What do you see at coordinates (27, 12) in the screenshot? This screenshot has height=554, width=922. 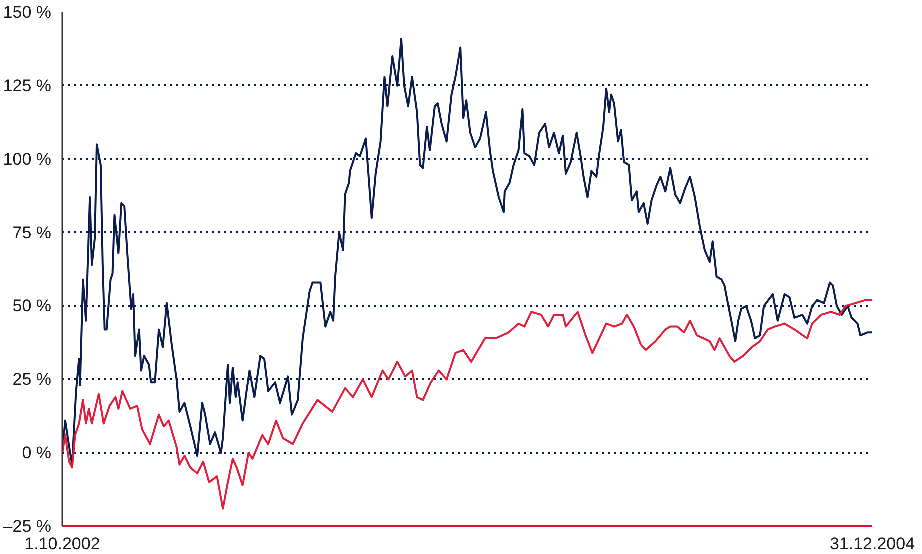 I see `y-tick-label: 150 %` at bounding box center [27, 12].